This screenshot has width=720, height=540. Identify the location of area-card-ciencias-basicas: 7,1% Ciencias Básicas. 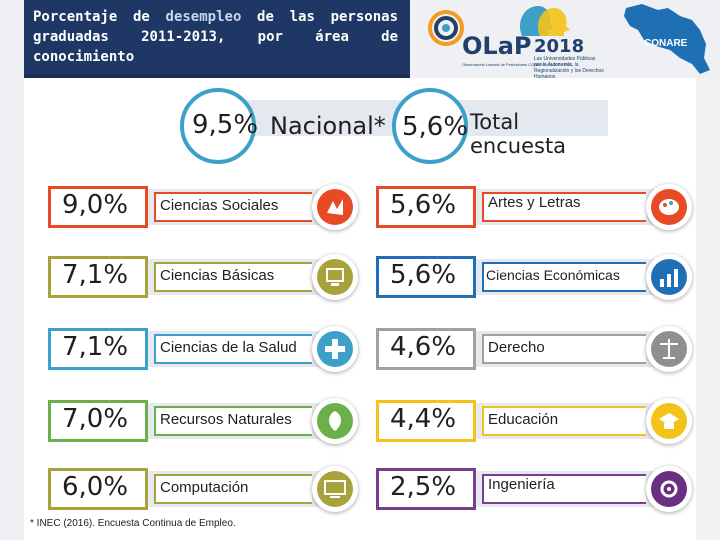
(203, 277).